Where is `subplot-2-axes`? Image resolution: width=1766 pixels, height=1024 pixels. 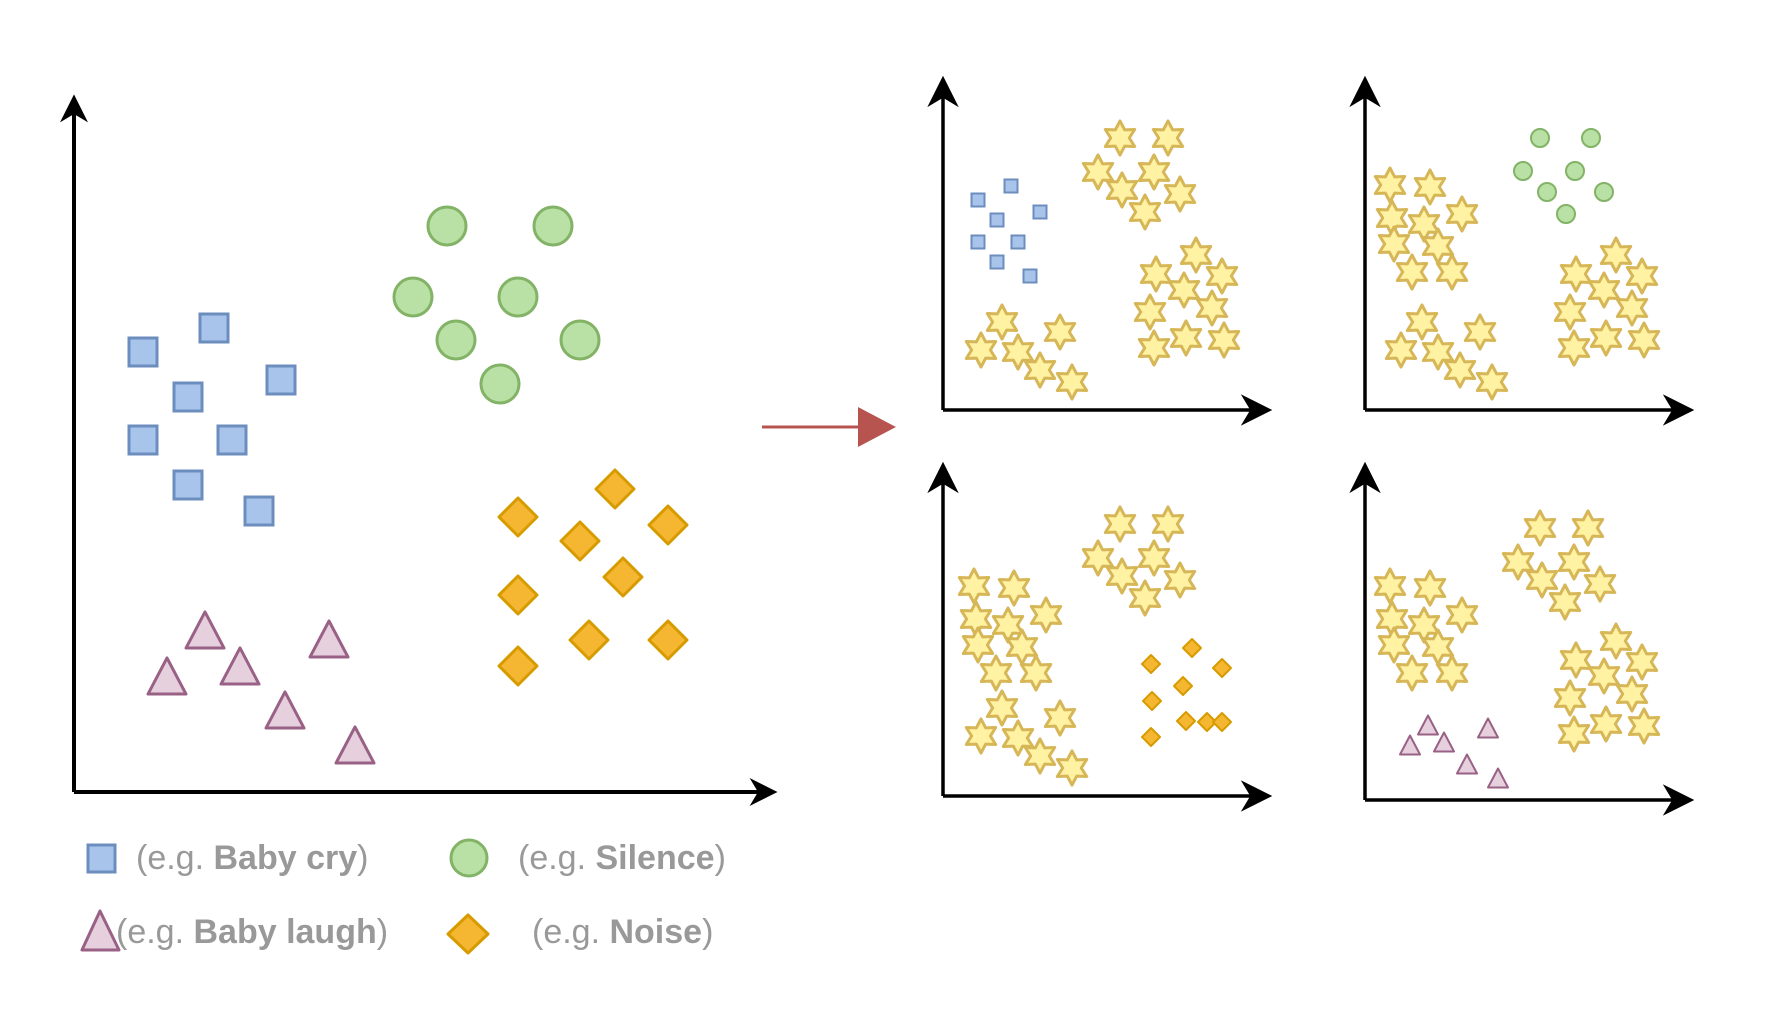 subplot-2-axes is located at coordinates (1522, 250).